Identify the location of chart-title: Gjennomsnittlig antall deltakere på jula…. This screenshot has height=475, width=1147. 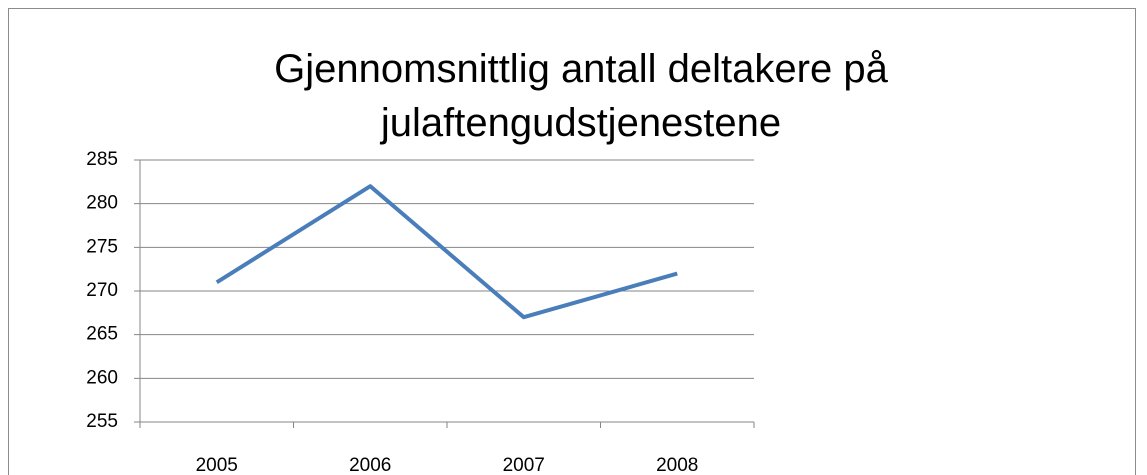
(581, 96).